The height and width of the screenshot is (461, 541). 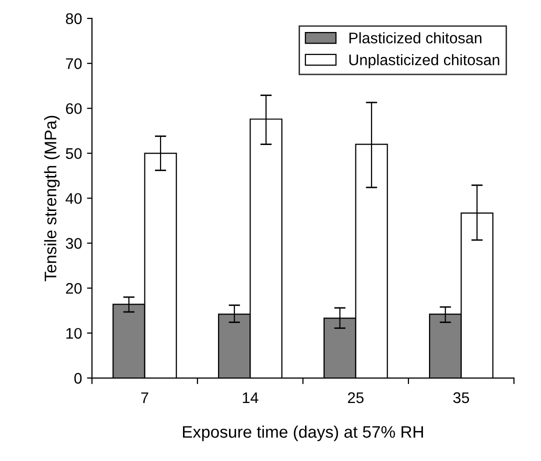 I want to click on y-tick-label: 0, so click(x=78, y=378).